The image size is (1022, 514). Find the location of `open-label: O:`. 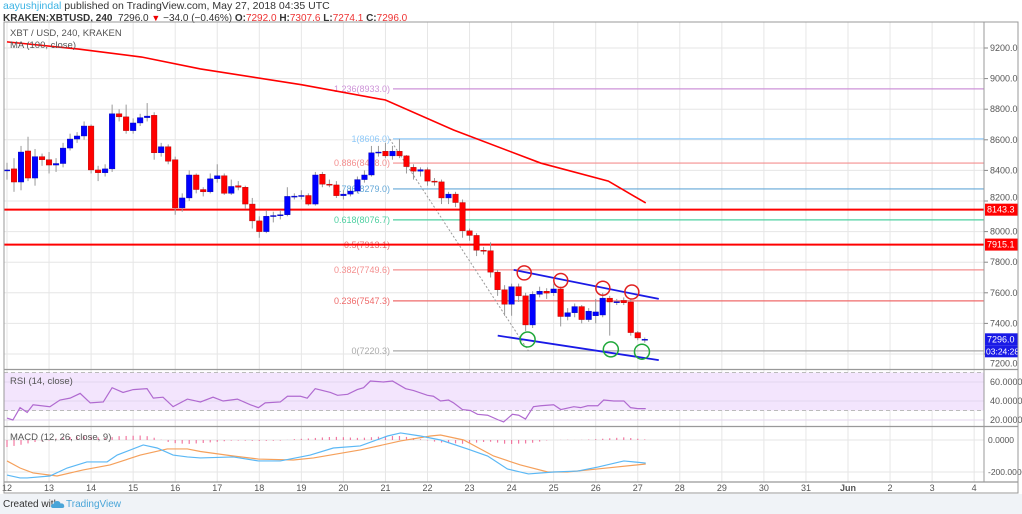

open-label: O: is located at coordinates (240, 18).